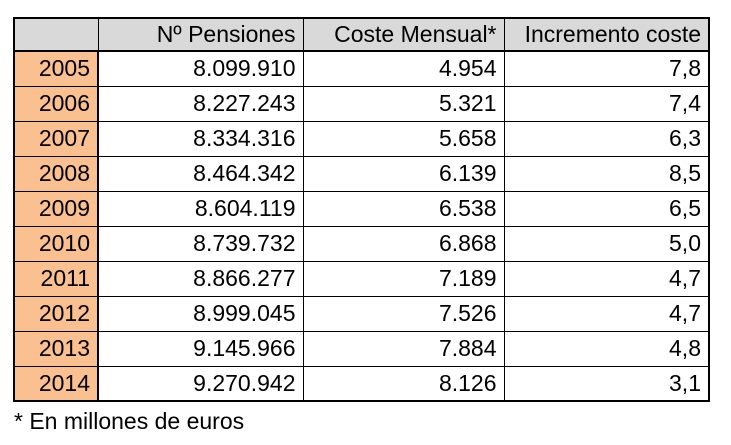 This screenshot has width=731, height=445. What do you see at coordinates (56, 103) in the screenshot?
I see `year-cell: 2006` at bounding box center [56, 103].